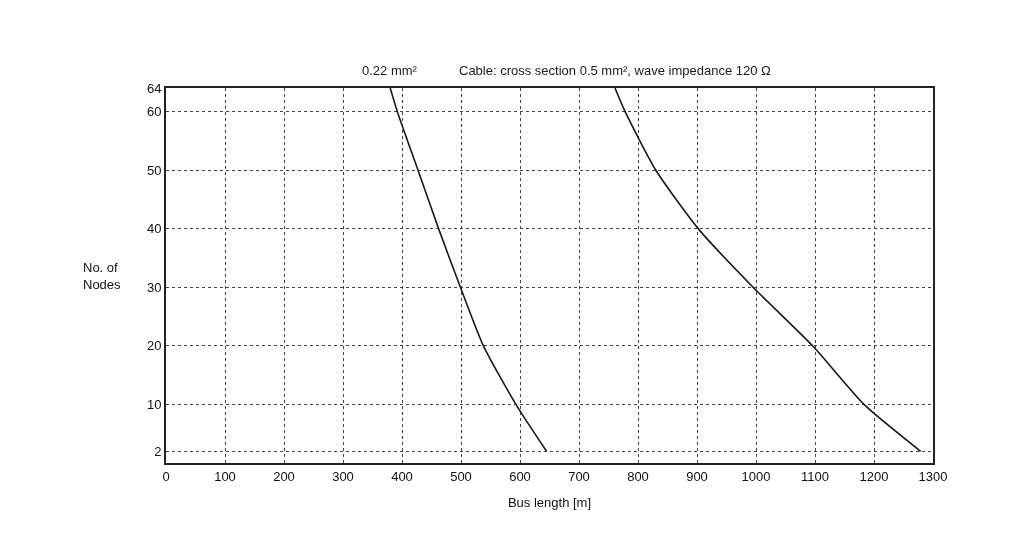 The image size is (1012, 548). Describe the element at coordinates (933, 476) in the screenshot. I see `x-tick-label: 1300` at that location.